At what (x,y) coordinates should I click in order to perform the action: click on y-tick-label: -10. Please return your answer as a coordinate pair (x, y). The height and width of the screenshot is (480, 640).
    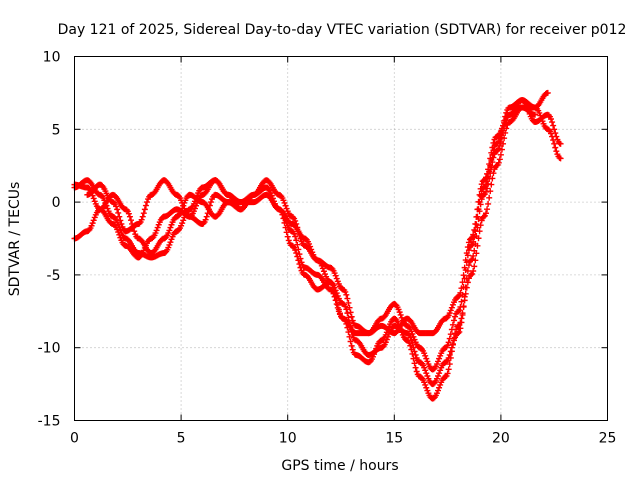
    Looking at the image, I should click on (49, 349).